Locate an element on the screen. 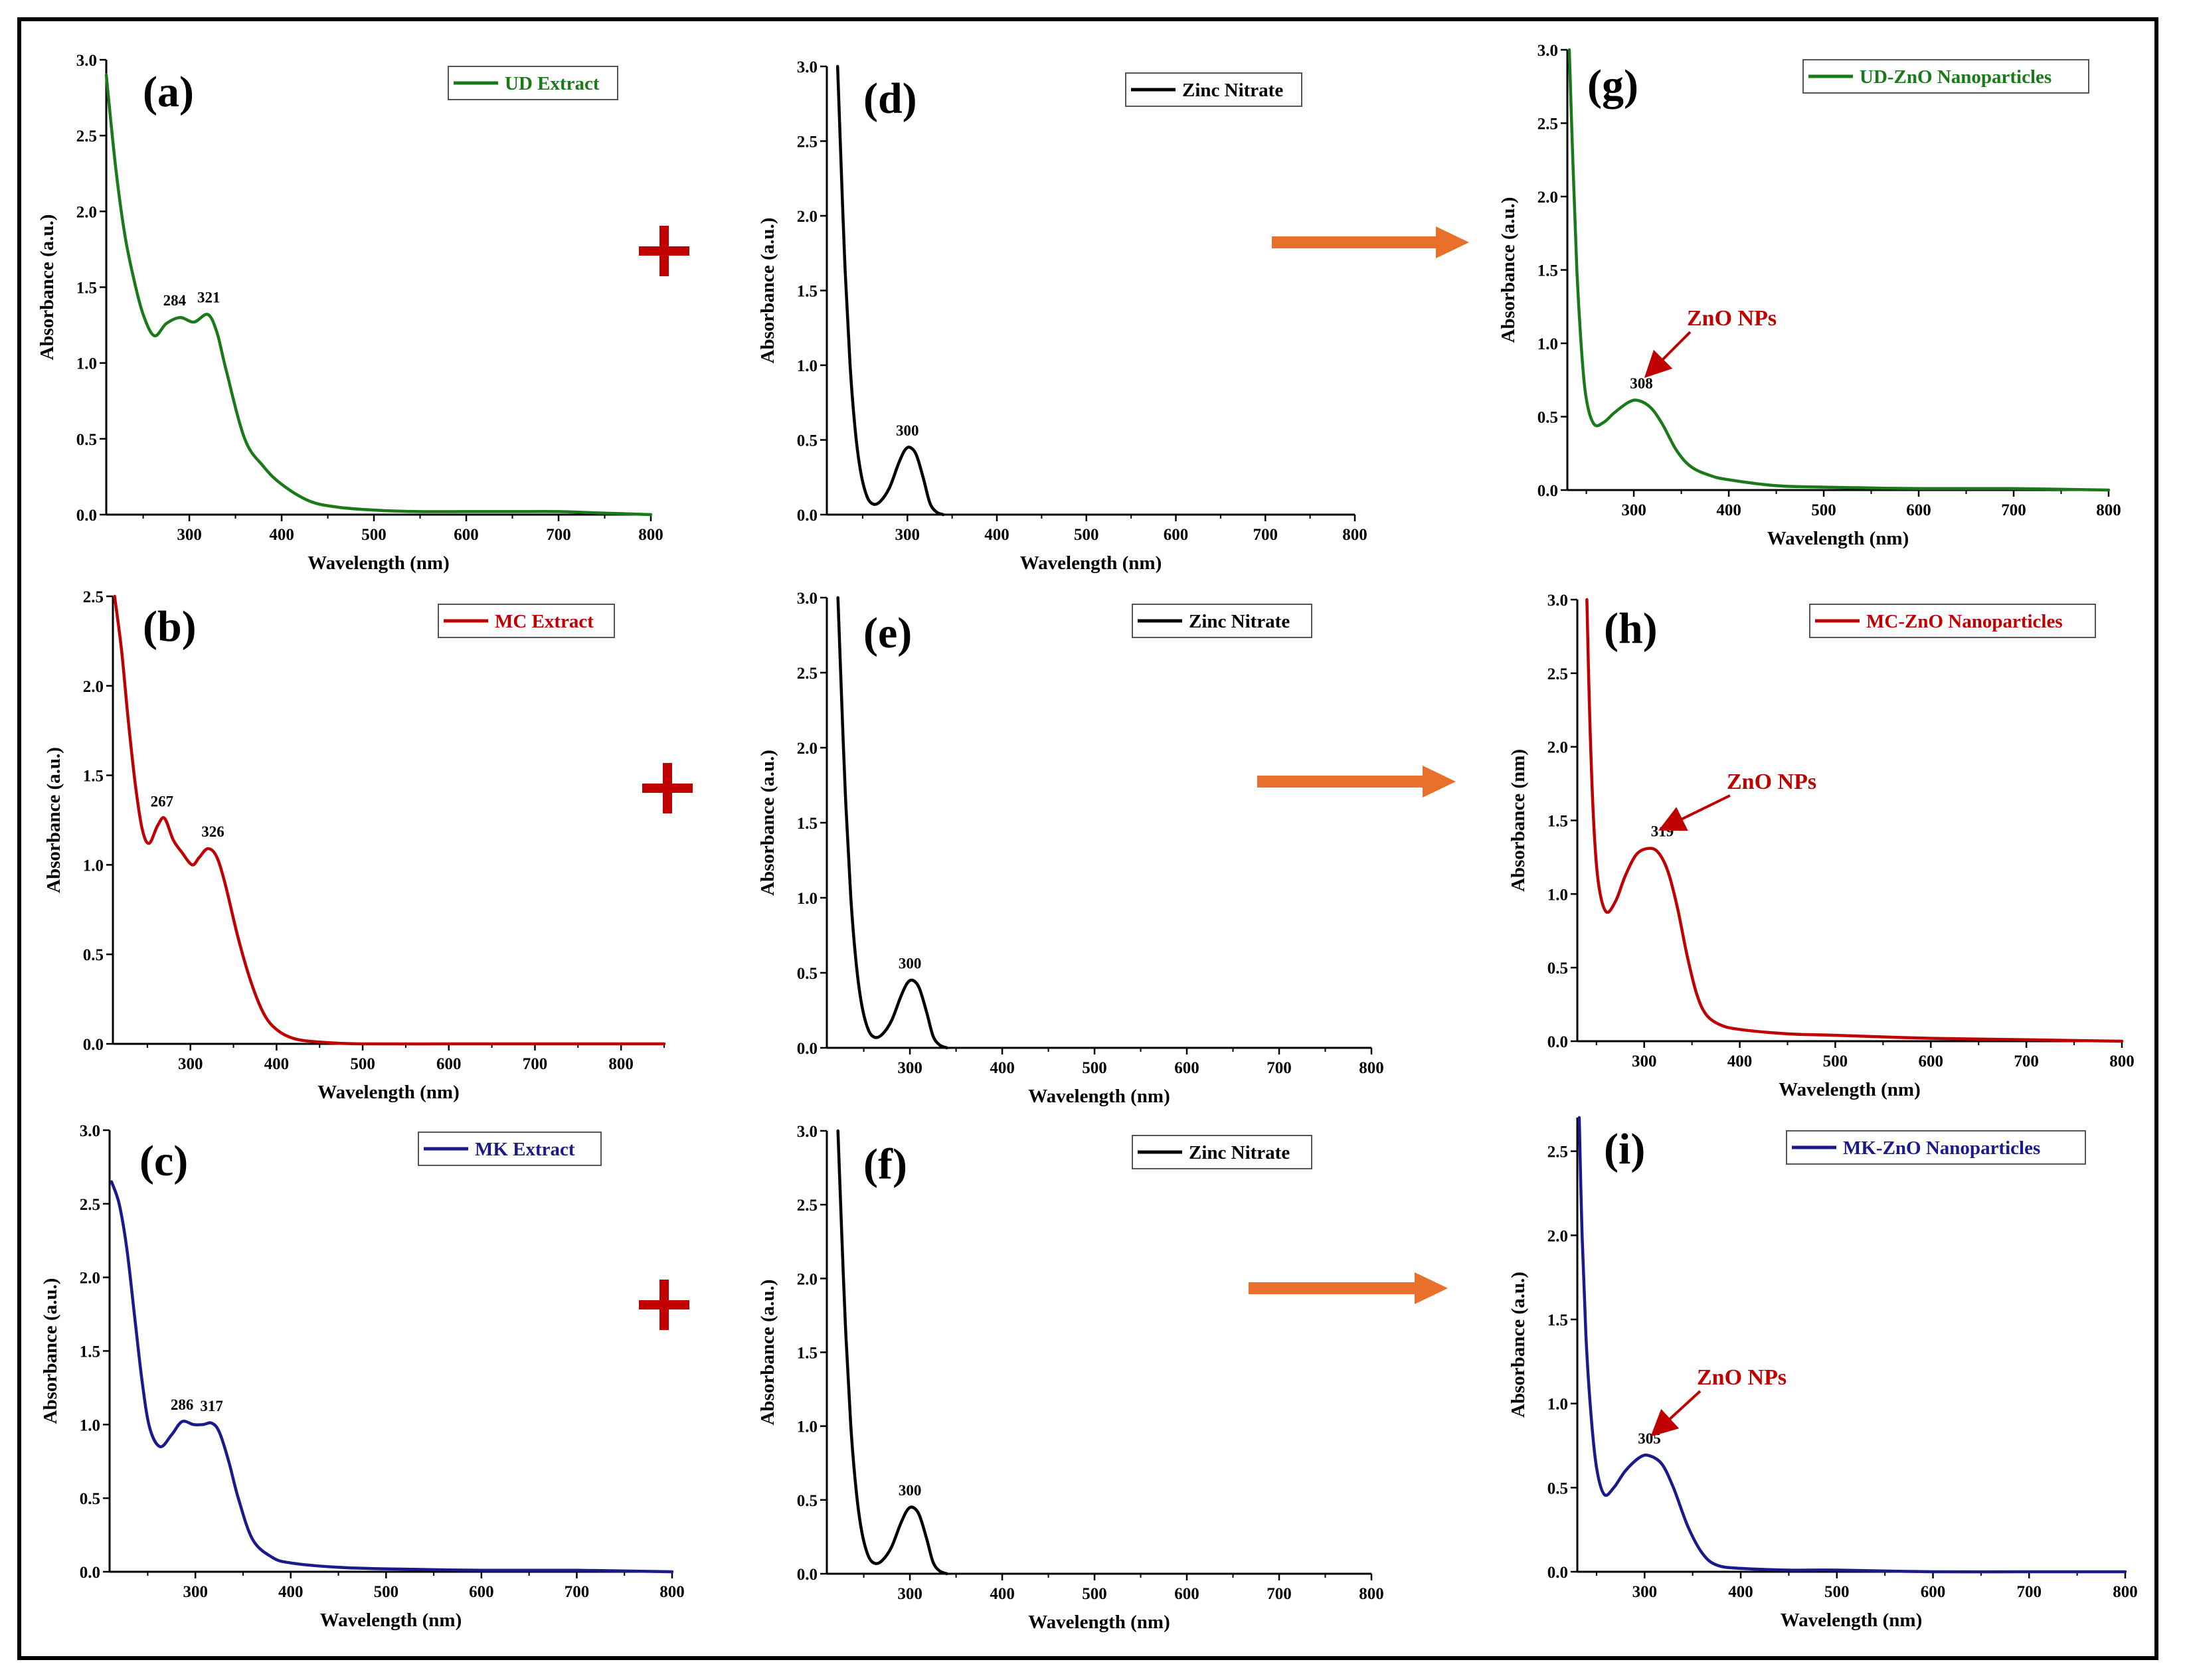  legend: MK Extract is located at coordinates (510, 1149).